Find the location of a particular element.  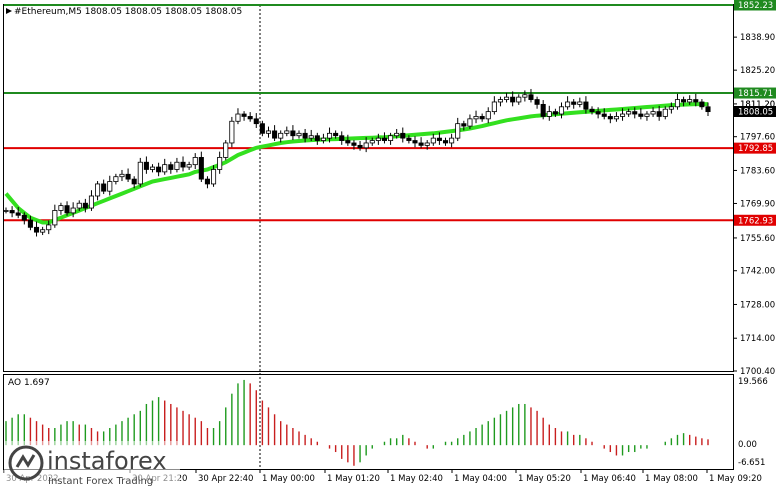

level-badge-3: 1762.93 is located at coordinates (755, 221).